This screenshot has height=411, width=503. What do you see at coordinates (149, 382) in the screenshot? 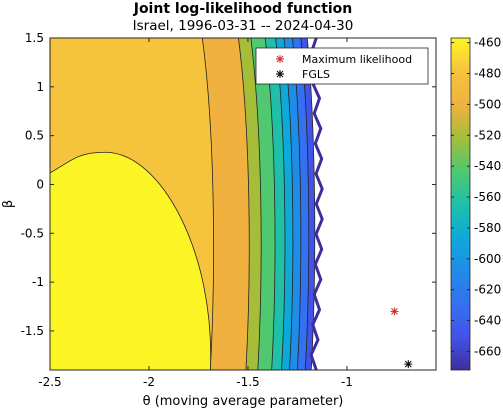
I see `x-tick-label: -2` at bounding box center [149, 382].